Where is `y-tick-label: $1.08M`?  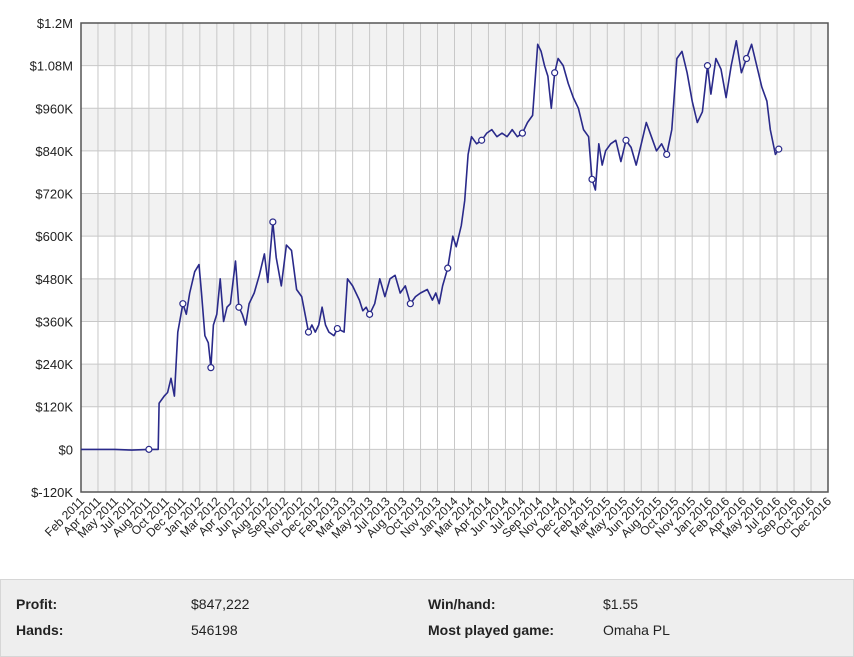 y-tick-label: $1.08M is located at coordinates (51, 66).